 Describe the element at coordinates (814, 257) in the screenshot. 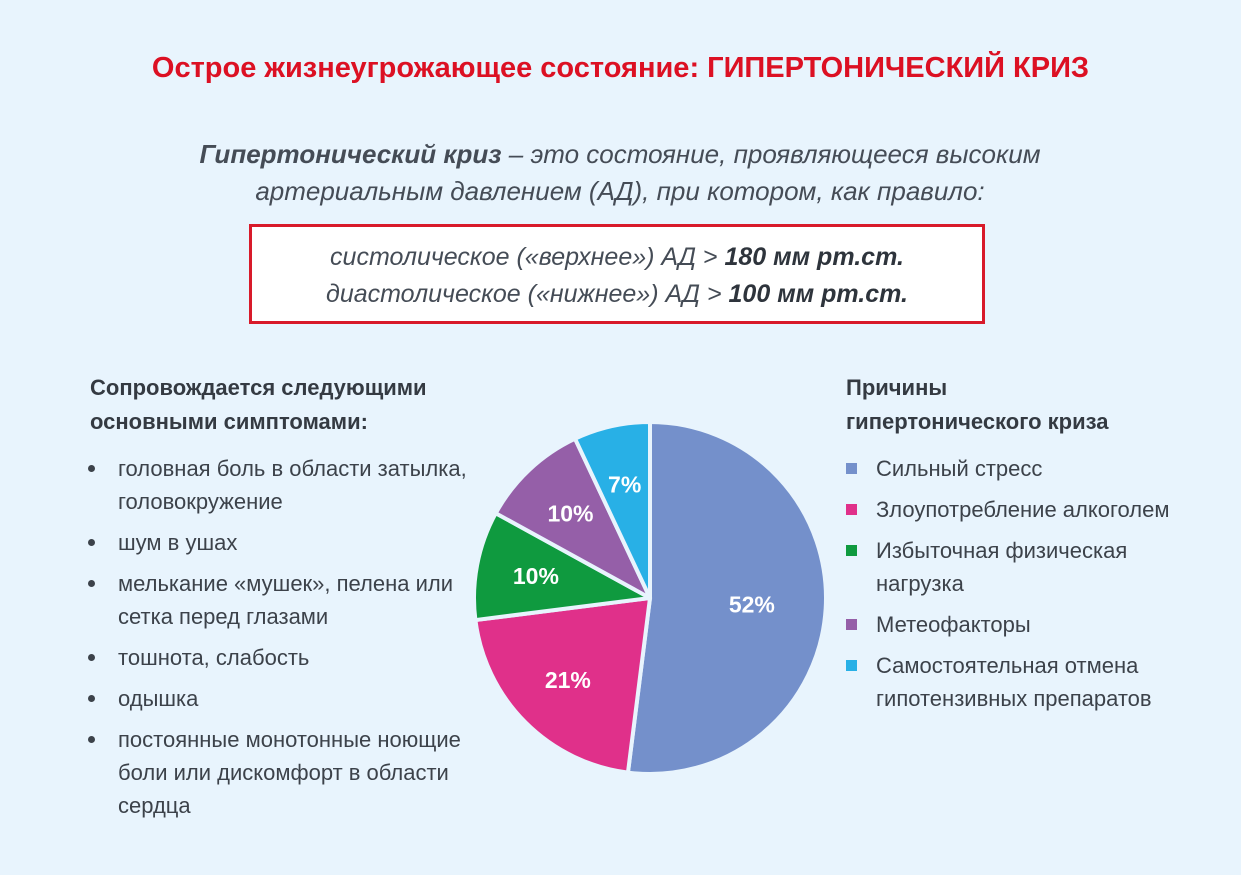

I see `systolic-value: 180 мм рт.ст.` at that location.